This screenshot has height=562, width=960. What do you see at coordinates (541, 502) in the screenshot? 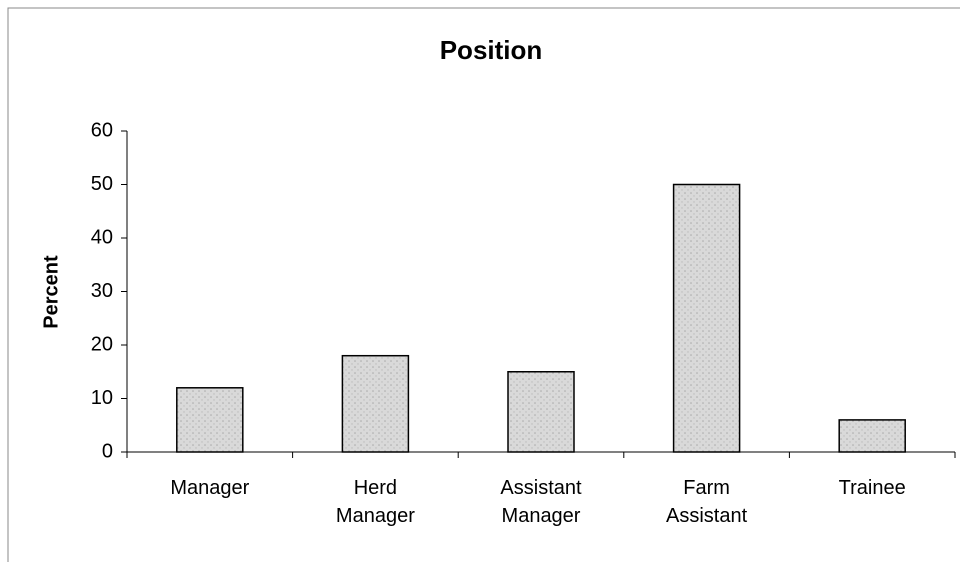
I see `x-tick-label: Assistant Manager` at bounding box center [541, 502].